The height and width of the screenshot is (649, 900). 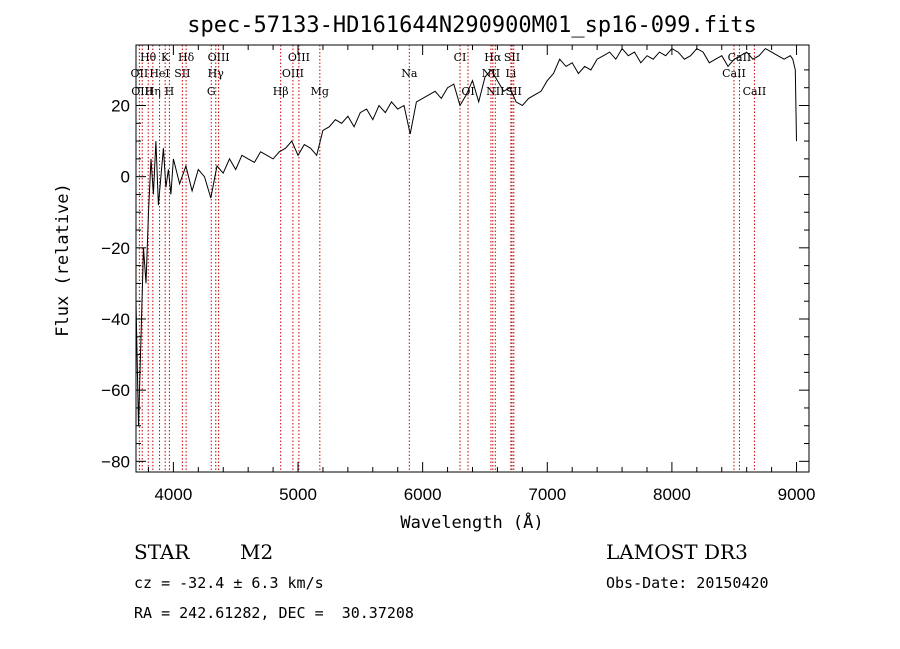 I want to click on y-tick-label: 0, so click(x=125, y=177).